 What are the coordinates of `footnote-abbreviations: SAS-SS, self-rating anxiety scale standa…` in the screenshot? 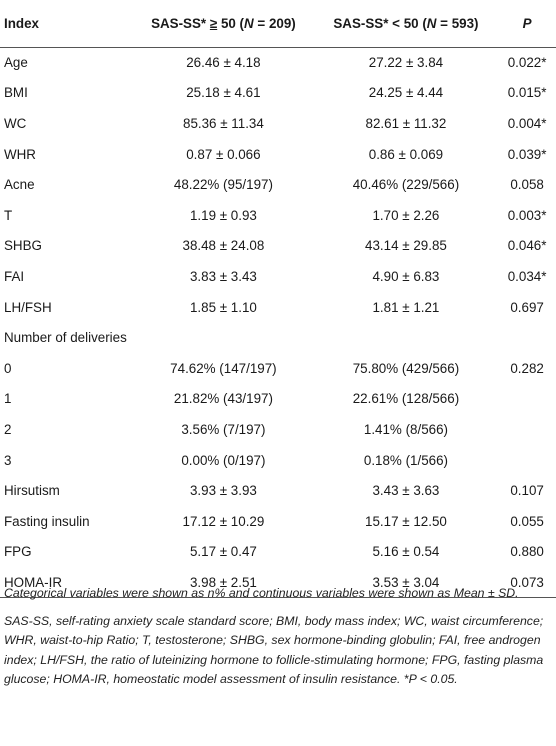 It's located at (274, 650).